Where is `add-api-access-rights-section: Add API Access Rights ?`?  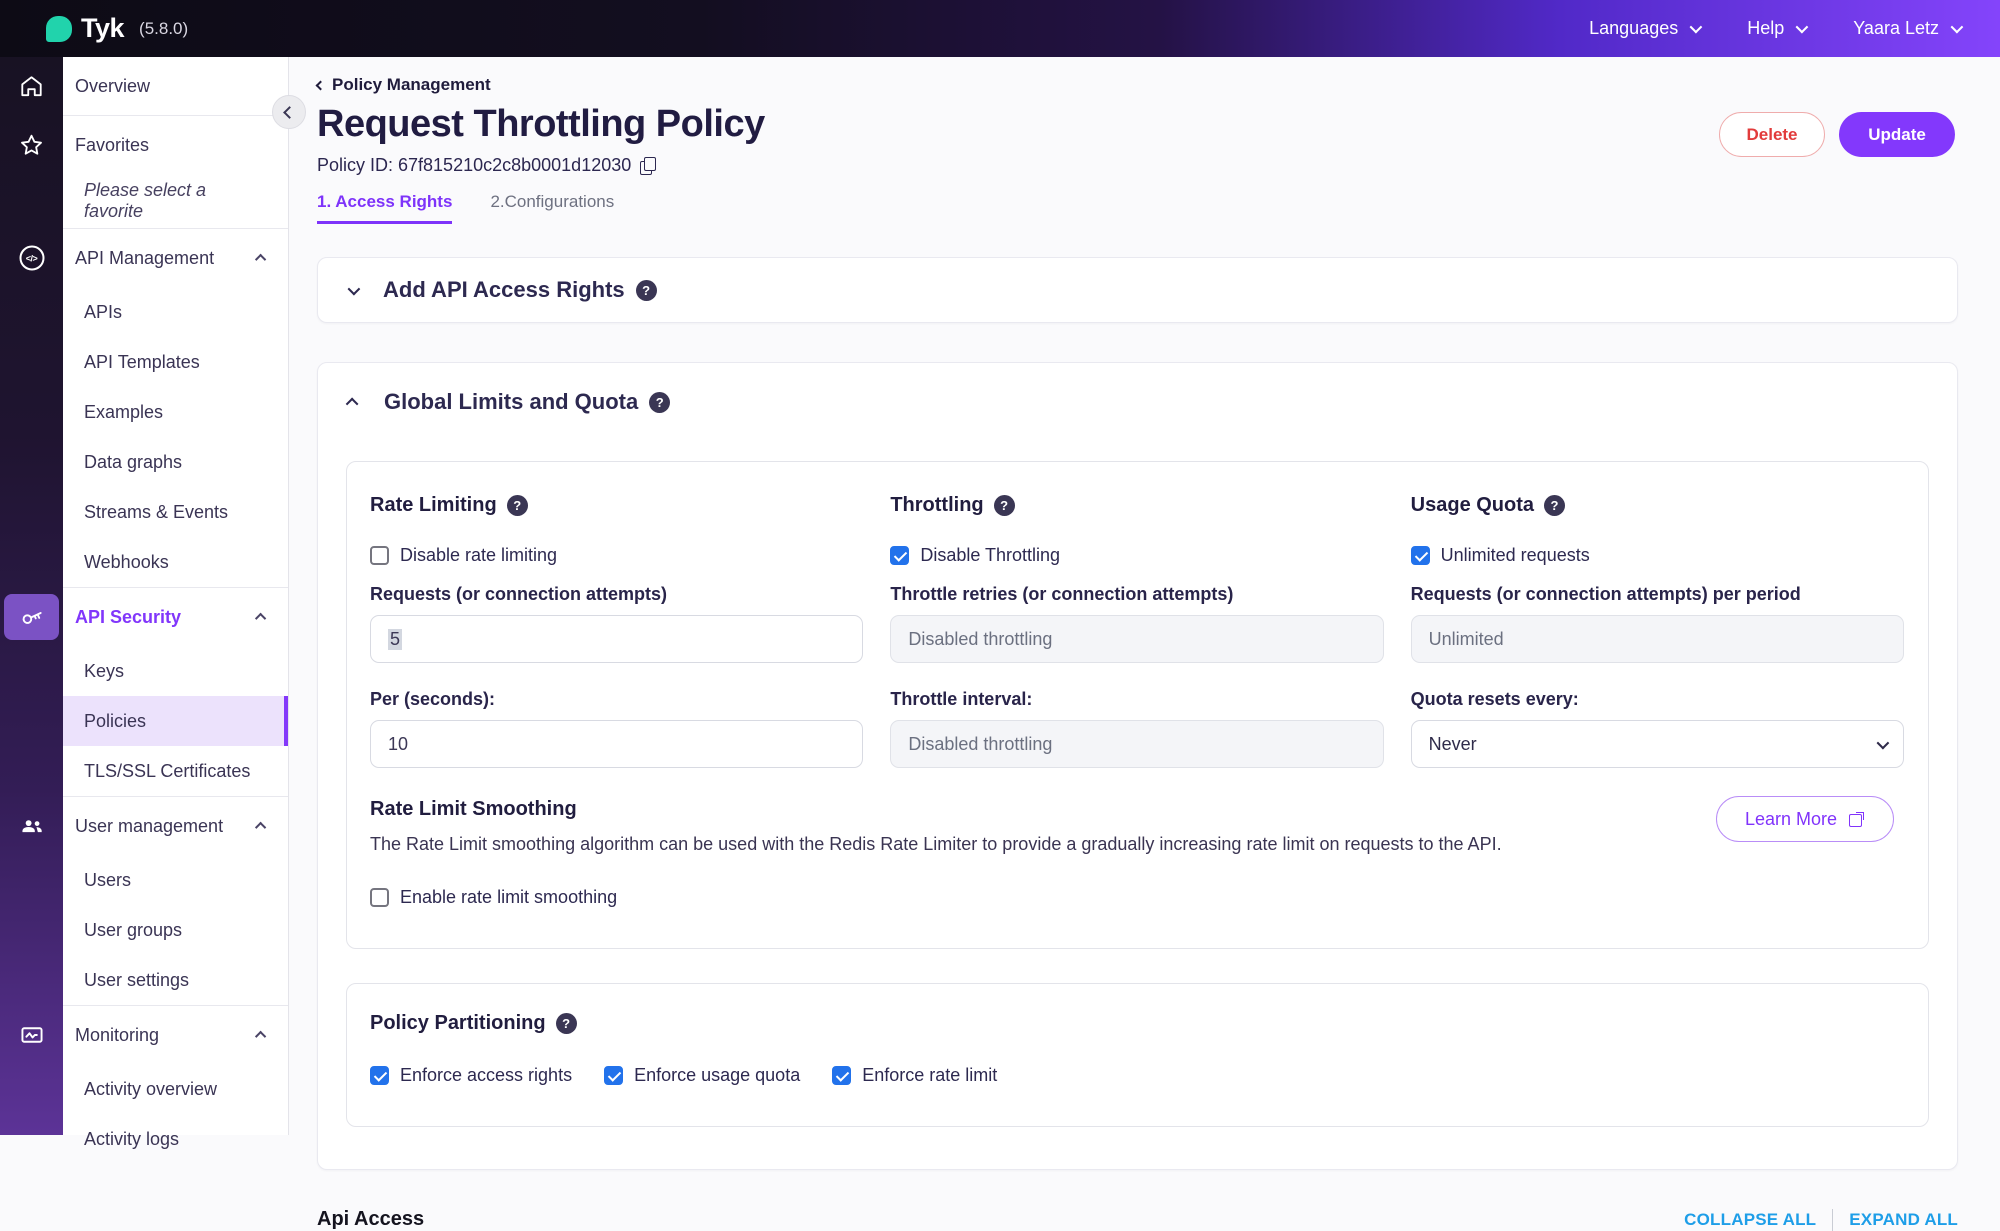
add-api-access-rights-section: Add API Access Rights ? is located at coordinates (1137, 290).